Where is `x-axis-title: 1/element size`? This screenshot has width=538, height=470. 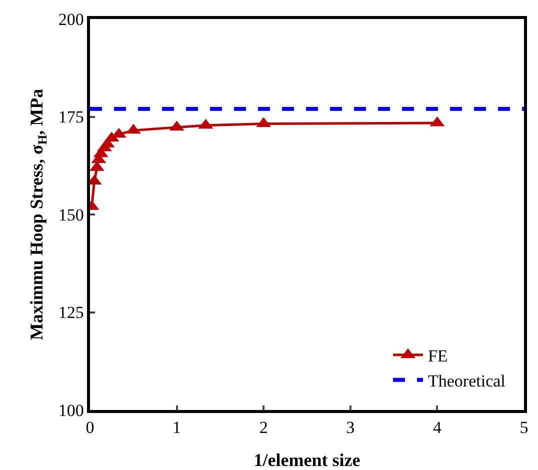
x-axis-title: 1/element size is located at coordinates (307, 460).